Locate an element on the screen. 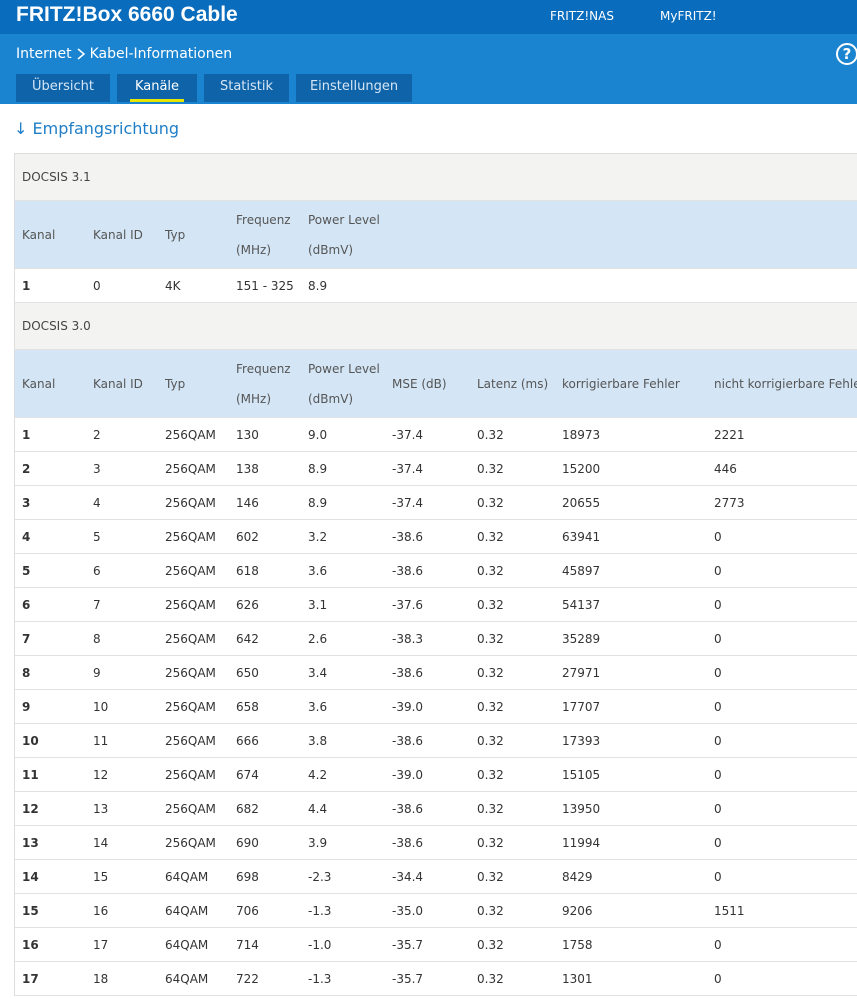 The height and width of the screenshot is (999, 857). column-header: Kanal is located at coordinates (50, 235).